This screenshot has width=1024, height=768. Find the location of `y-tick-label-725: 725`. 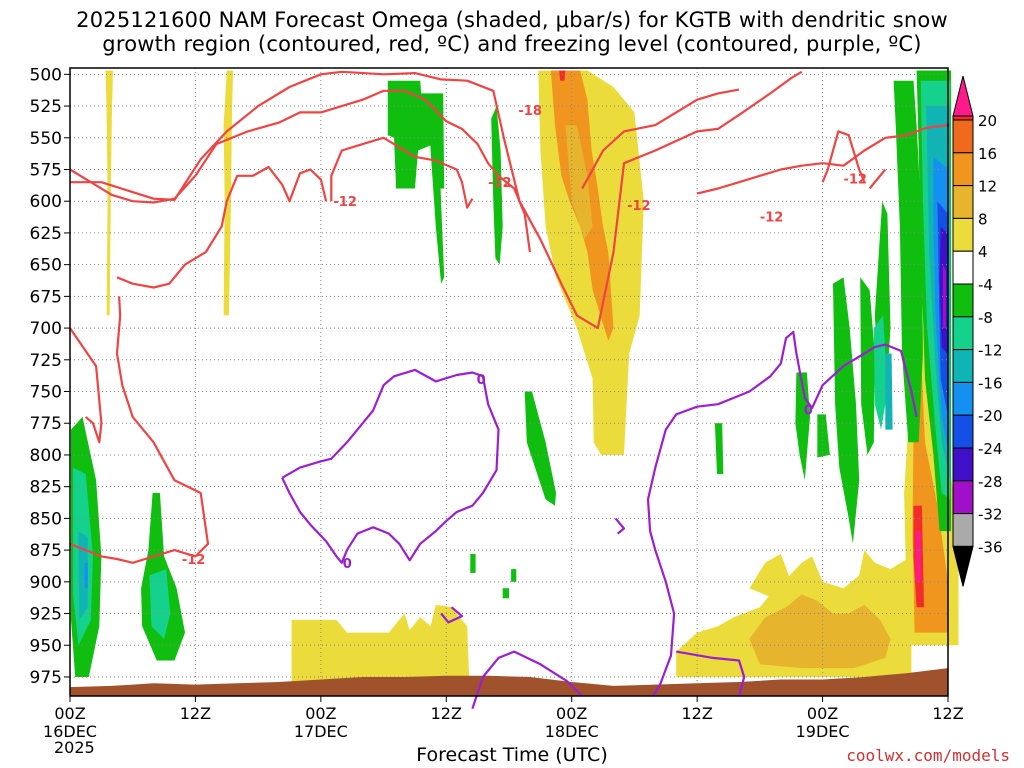

y-tick-label-725: 725 is located at coordinates (46, 361).